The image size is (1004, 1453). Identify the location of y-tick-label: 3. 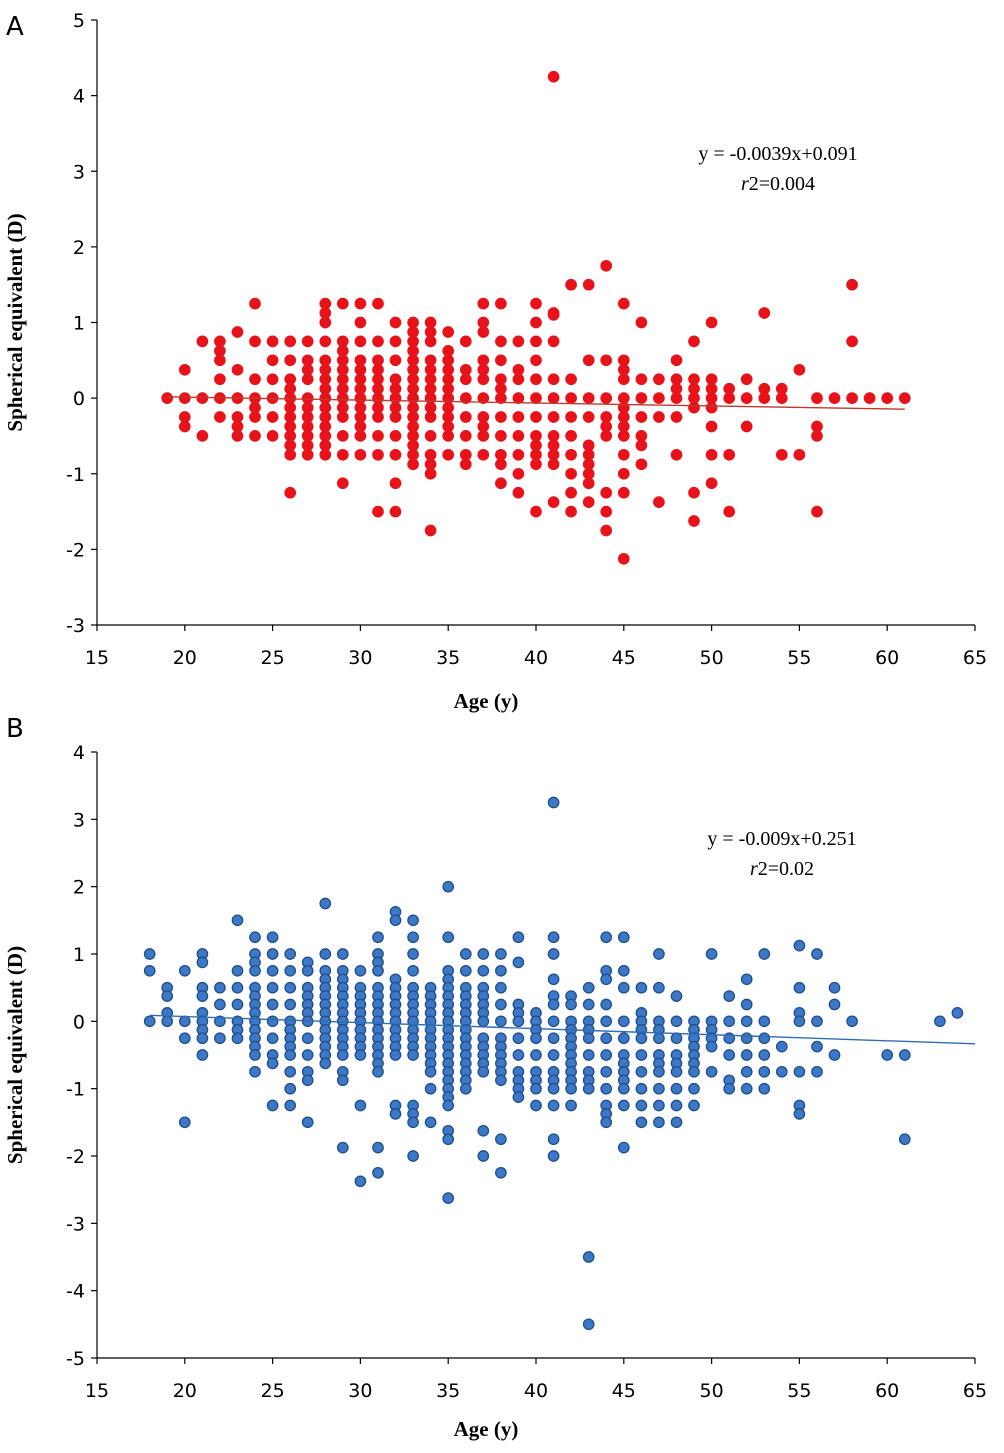
(79, 820).